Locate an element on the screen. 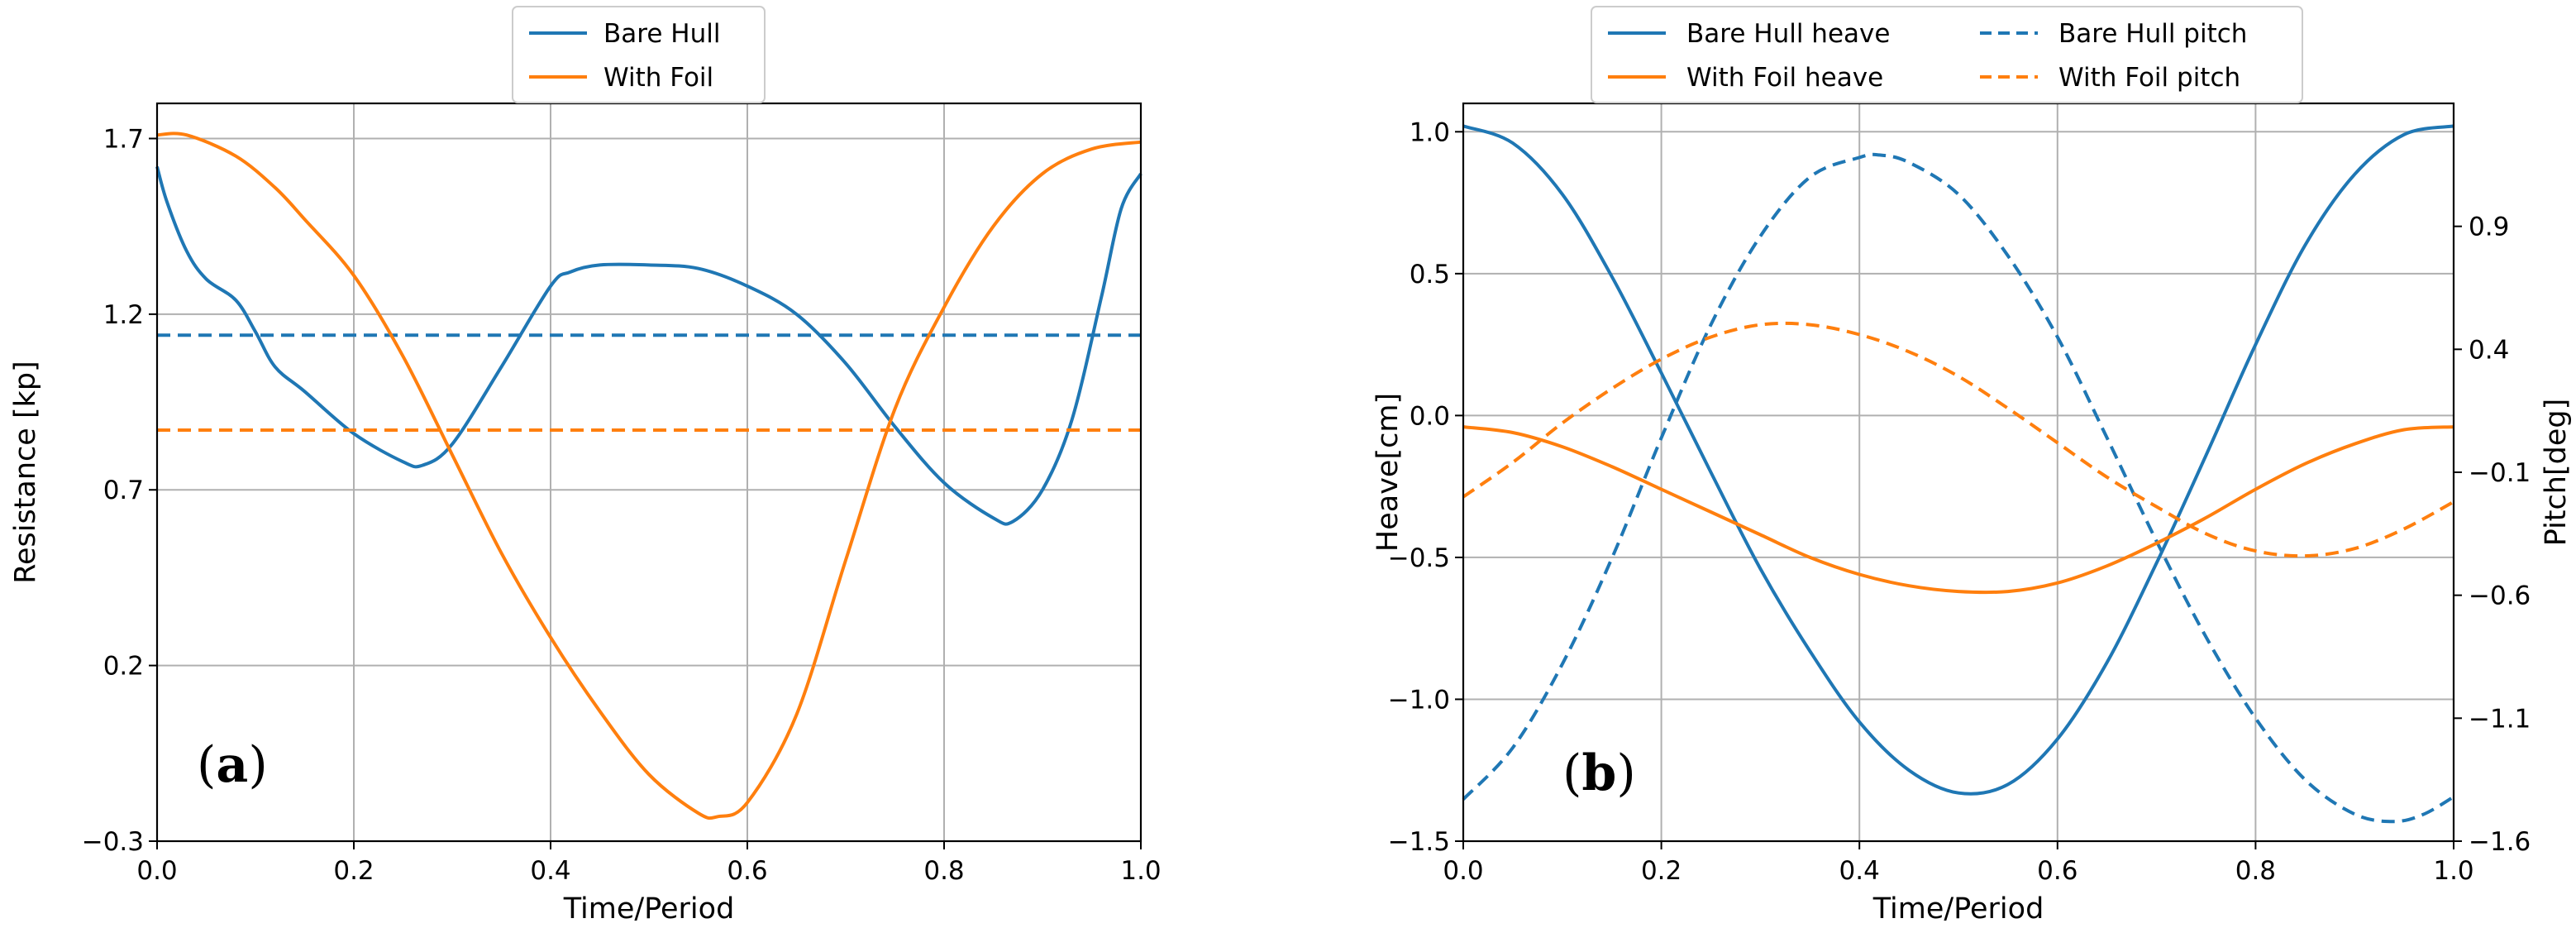 The image size is (2576, 952). panel-b-y2-tick-label: 0.9 is located at coordinates (2489, 227).